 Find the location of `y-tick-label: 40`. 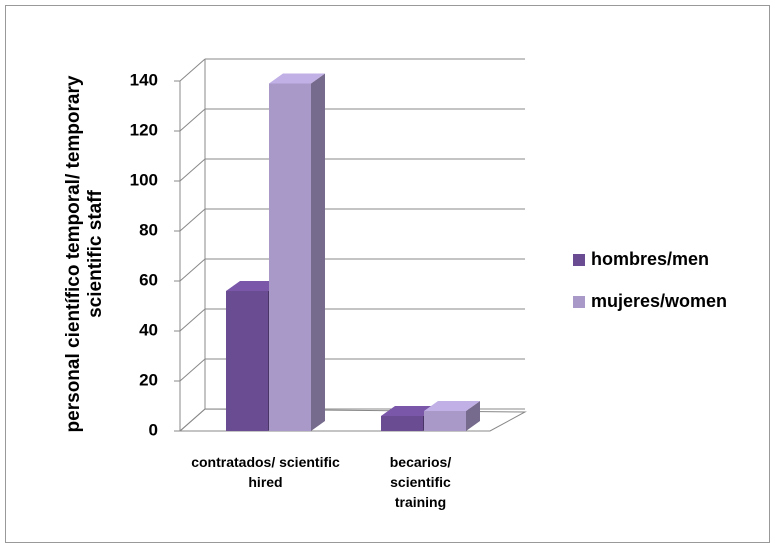

y-tick-label: 40 is located at coordinates (148, 329).